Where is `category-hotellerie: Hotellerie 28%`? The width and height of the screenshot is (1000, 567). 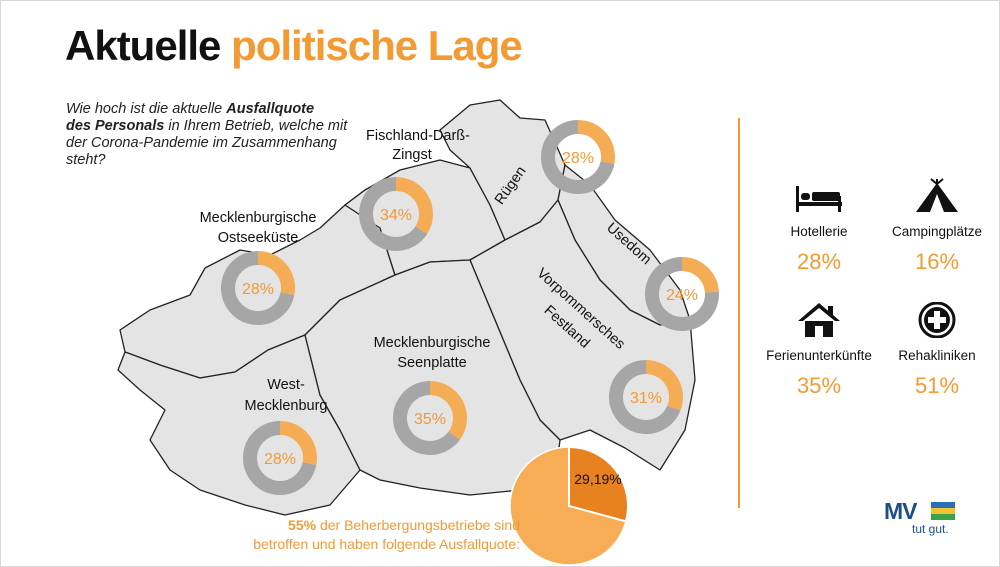
category-hotellerie: Hotellerie 28% is located at coordinates (819, 227).